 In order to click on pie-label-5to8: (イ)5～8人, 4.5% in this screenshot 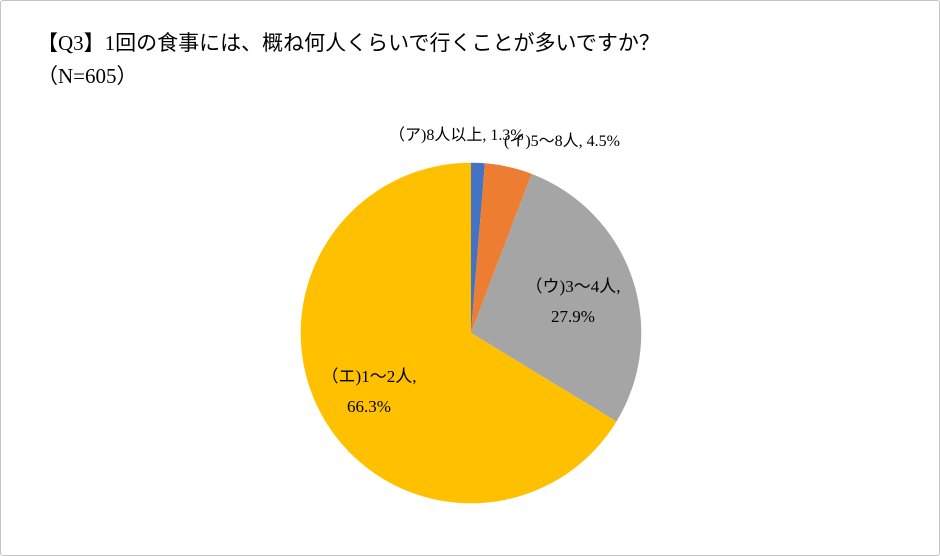, I will do `click(562, 141)`.